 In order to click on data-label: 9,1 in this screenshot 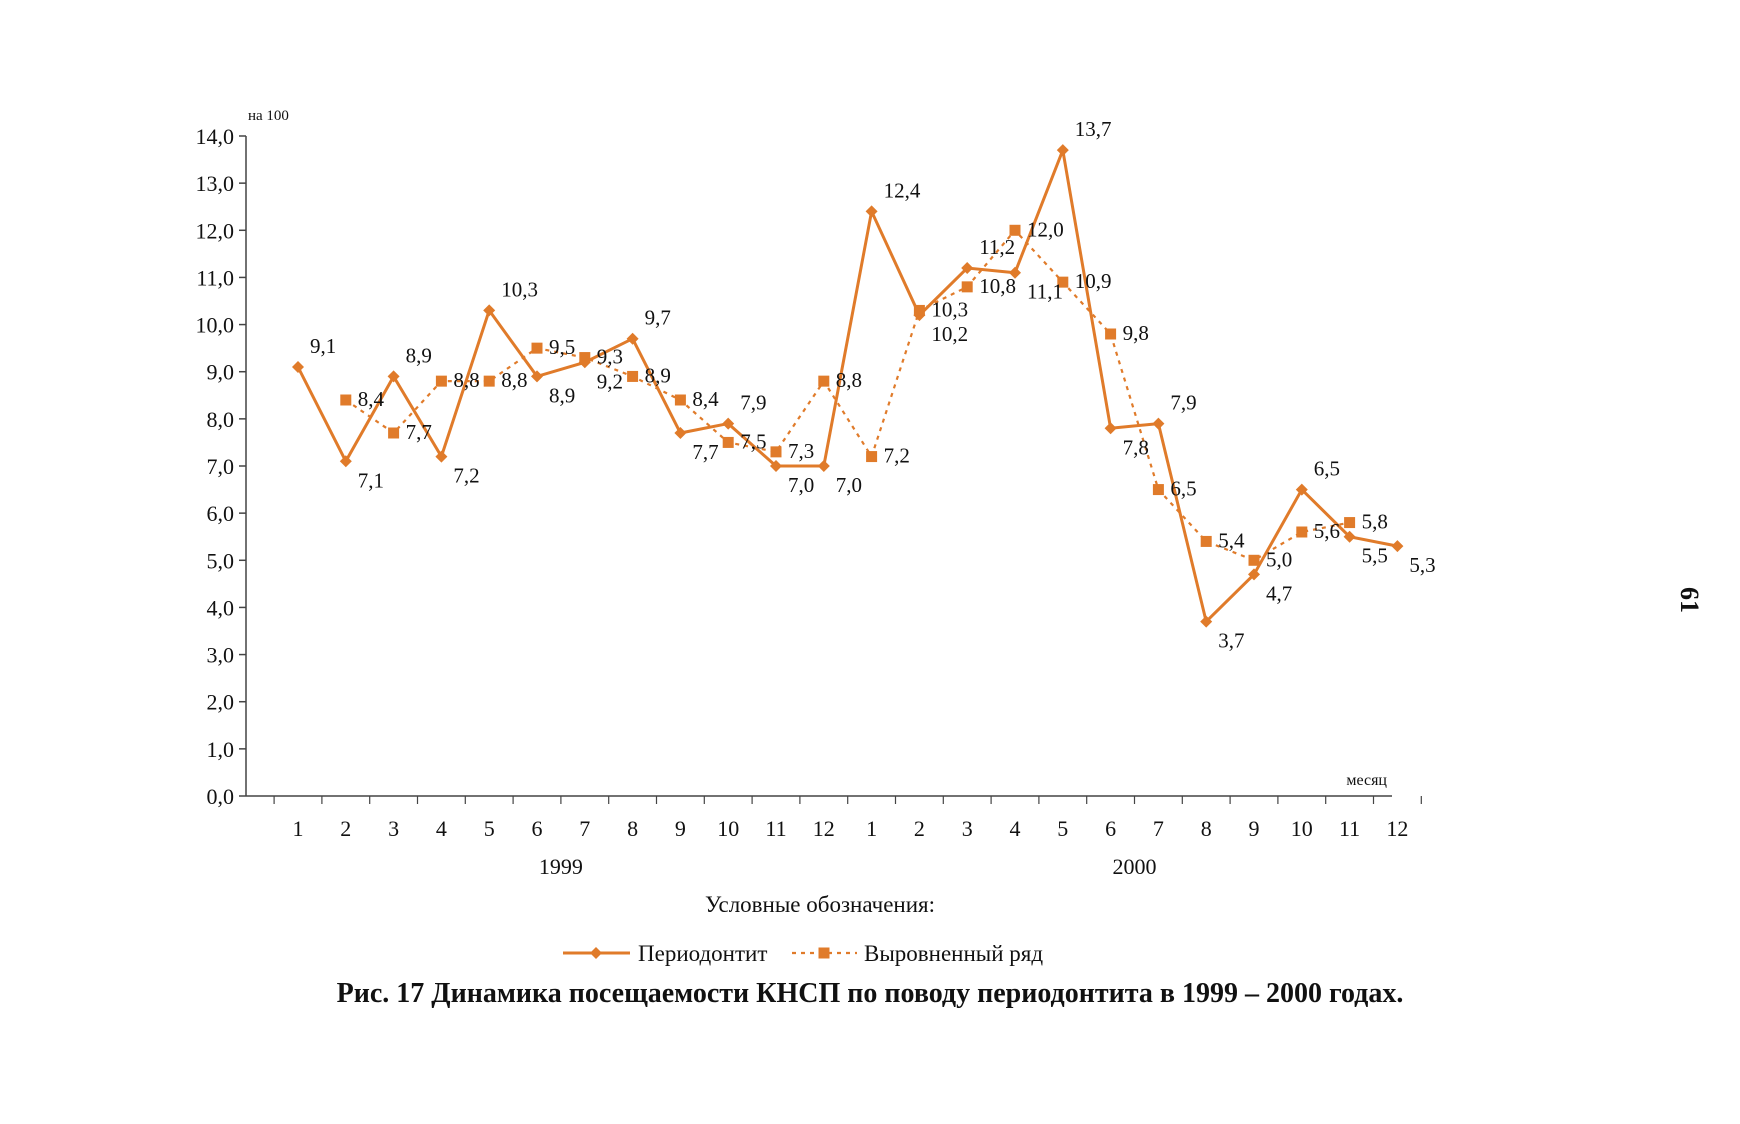, I will do `click(323, 346)`.